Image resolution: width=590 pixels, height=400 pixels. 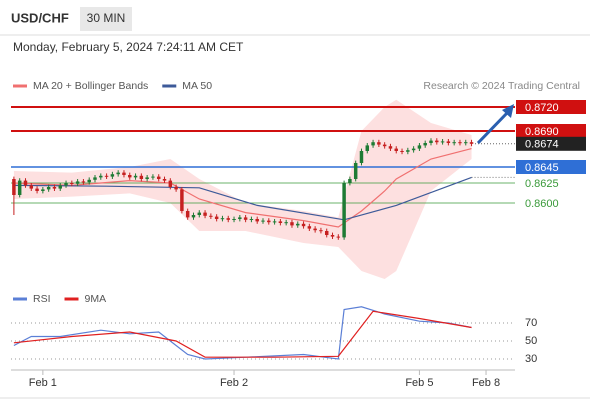 I want to click on forecast-arrow-head, so click(x=508, y=111).